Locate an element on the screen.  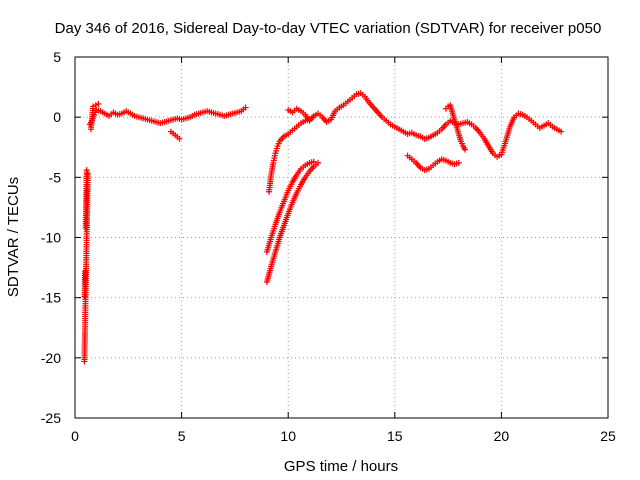
x-tick-label: 25 is located at coordinates (608, 436).